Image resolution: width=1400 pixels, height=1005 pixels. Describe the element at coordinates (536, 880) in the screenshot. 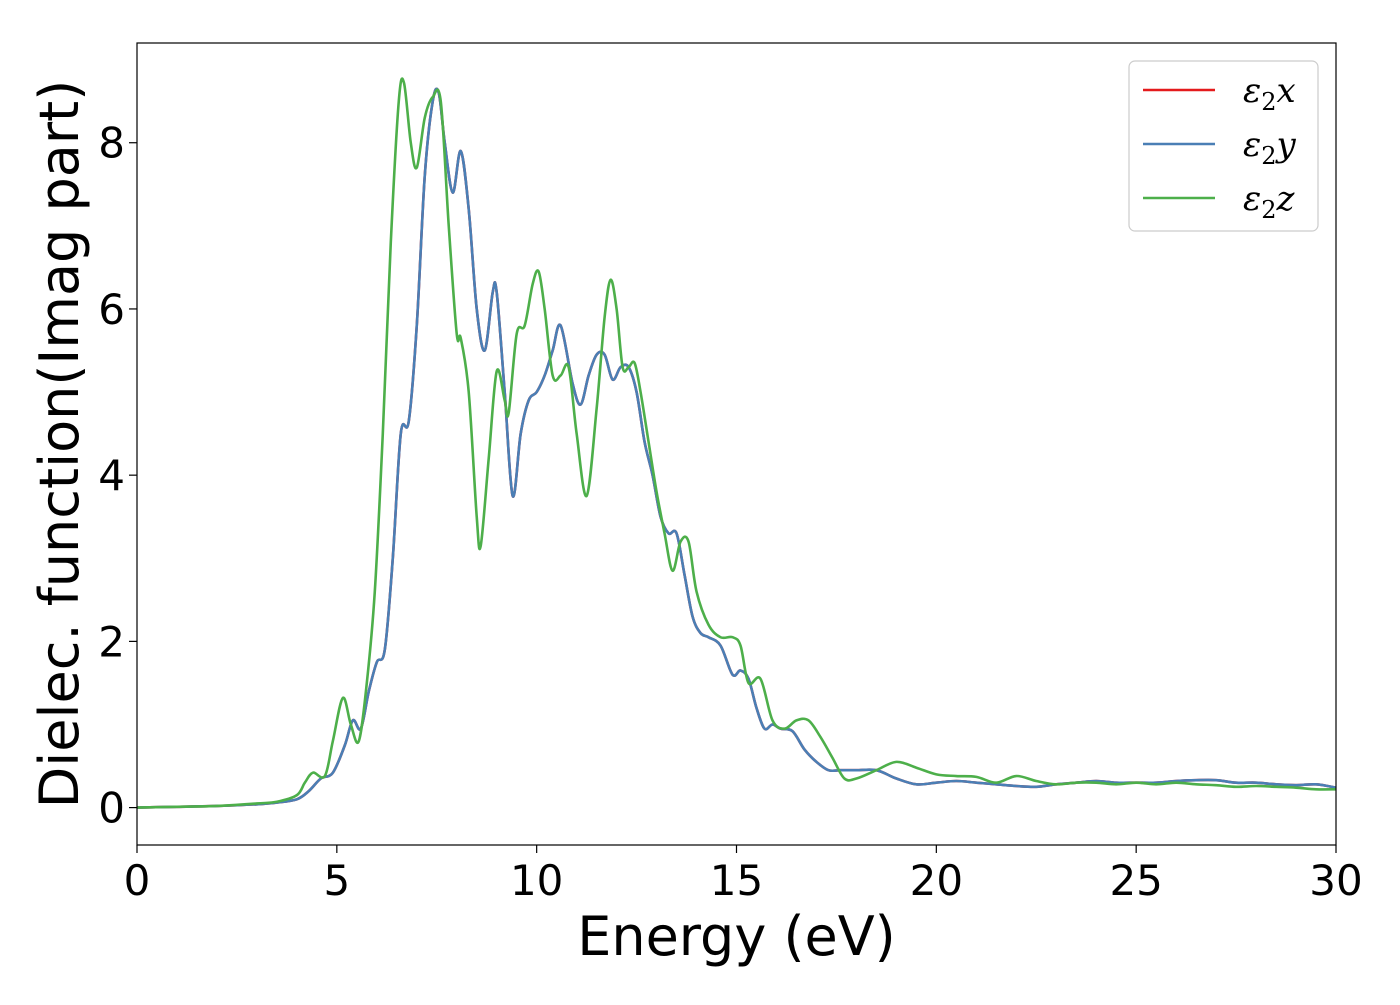

I see `x-tick-label: 10` at that location.